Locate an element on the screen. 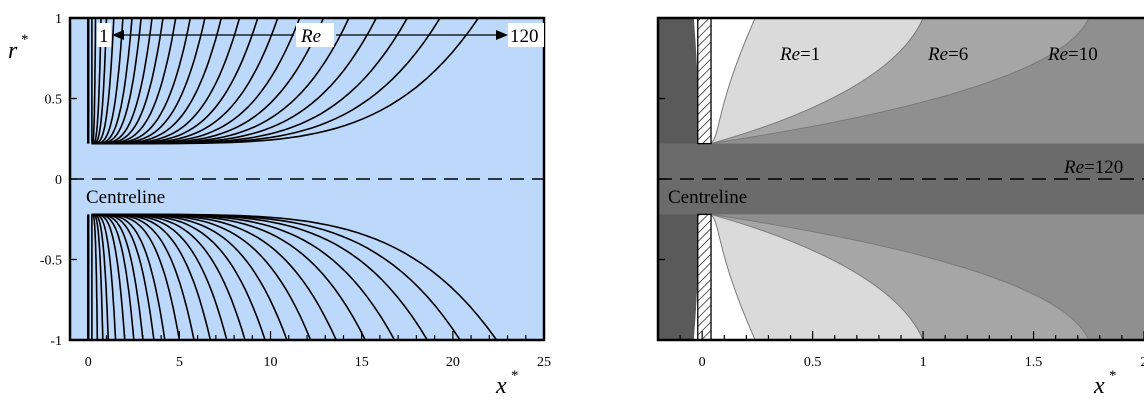  re-start-label: 1 is located at coordinates (104, 36).